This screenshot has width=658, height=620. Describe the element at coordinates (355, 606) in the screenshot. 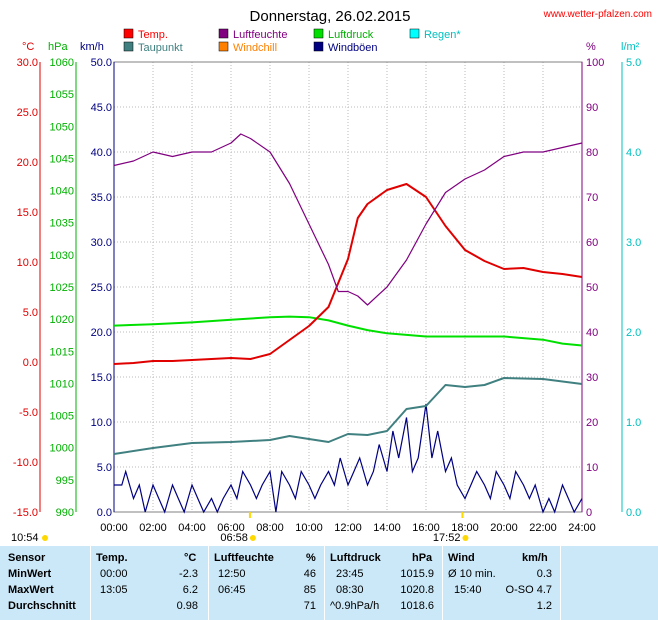

I see `pressure-time: ^0.9hPa/h` at that location.